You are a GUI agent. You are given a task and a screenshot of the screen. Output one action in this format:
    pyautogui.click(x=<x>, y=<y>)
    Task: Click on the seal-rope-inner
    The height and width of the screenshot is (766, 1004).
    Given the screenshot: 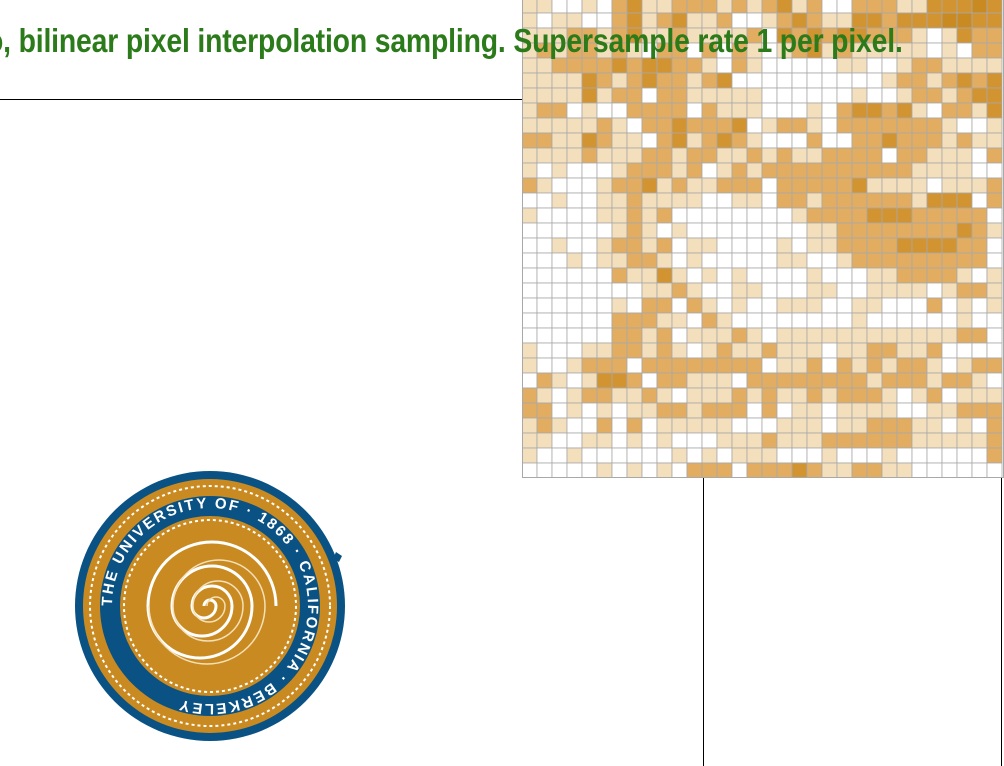 What is the action you would take?
    pyautogui.click(x=210, y=606)
    